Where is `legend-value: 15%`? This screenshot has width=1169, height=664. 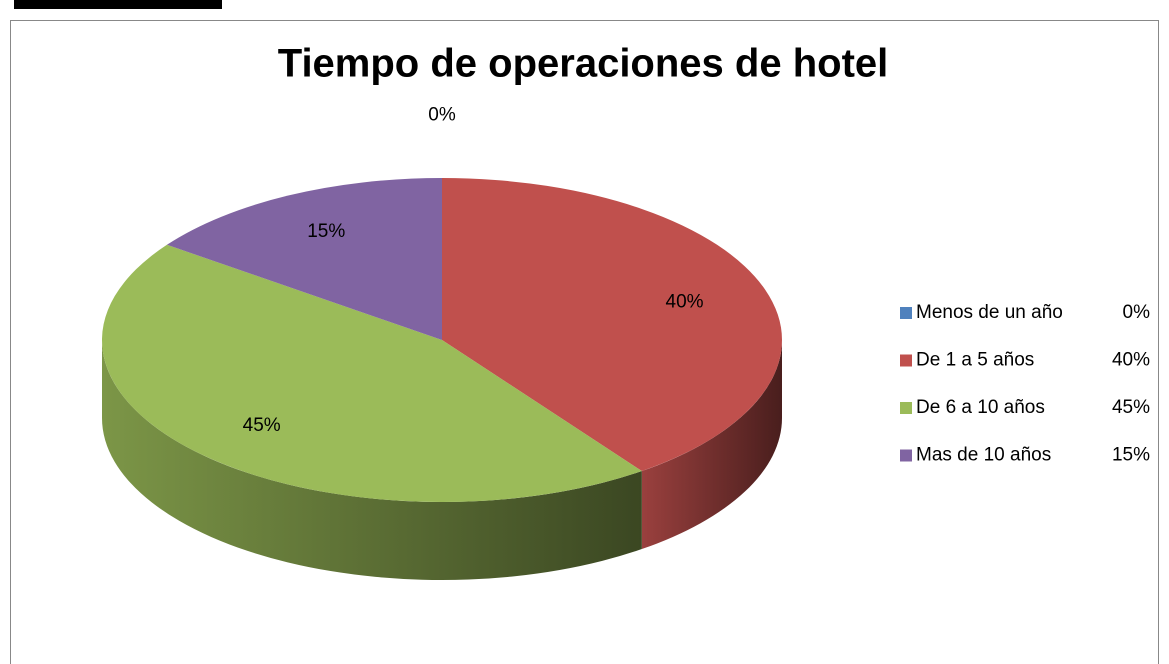 legend-value: 15% is located at coordinates (1131, 455).